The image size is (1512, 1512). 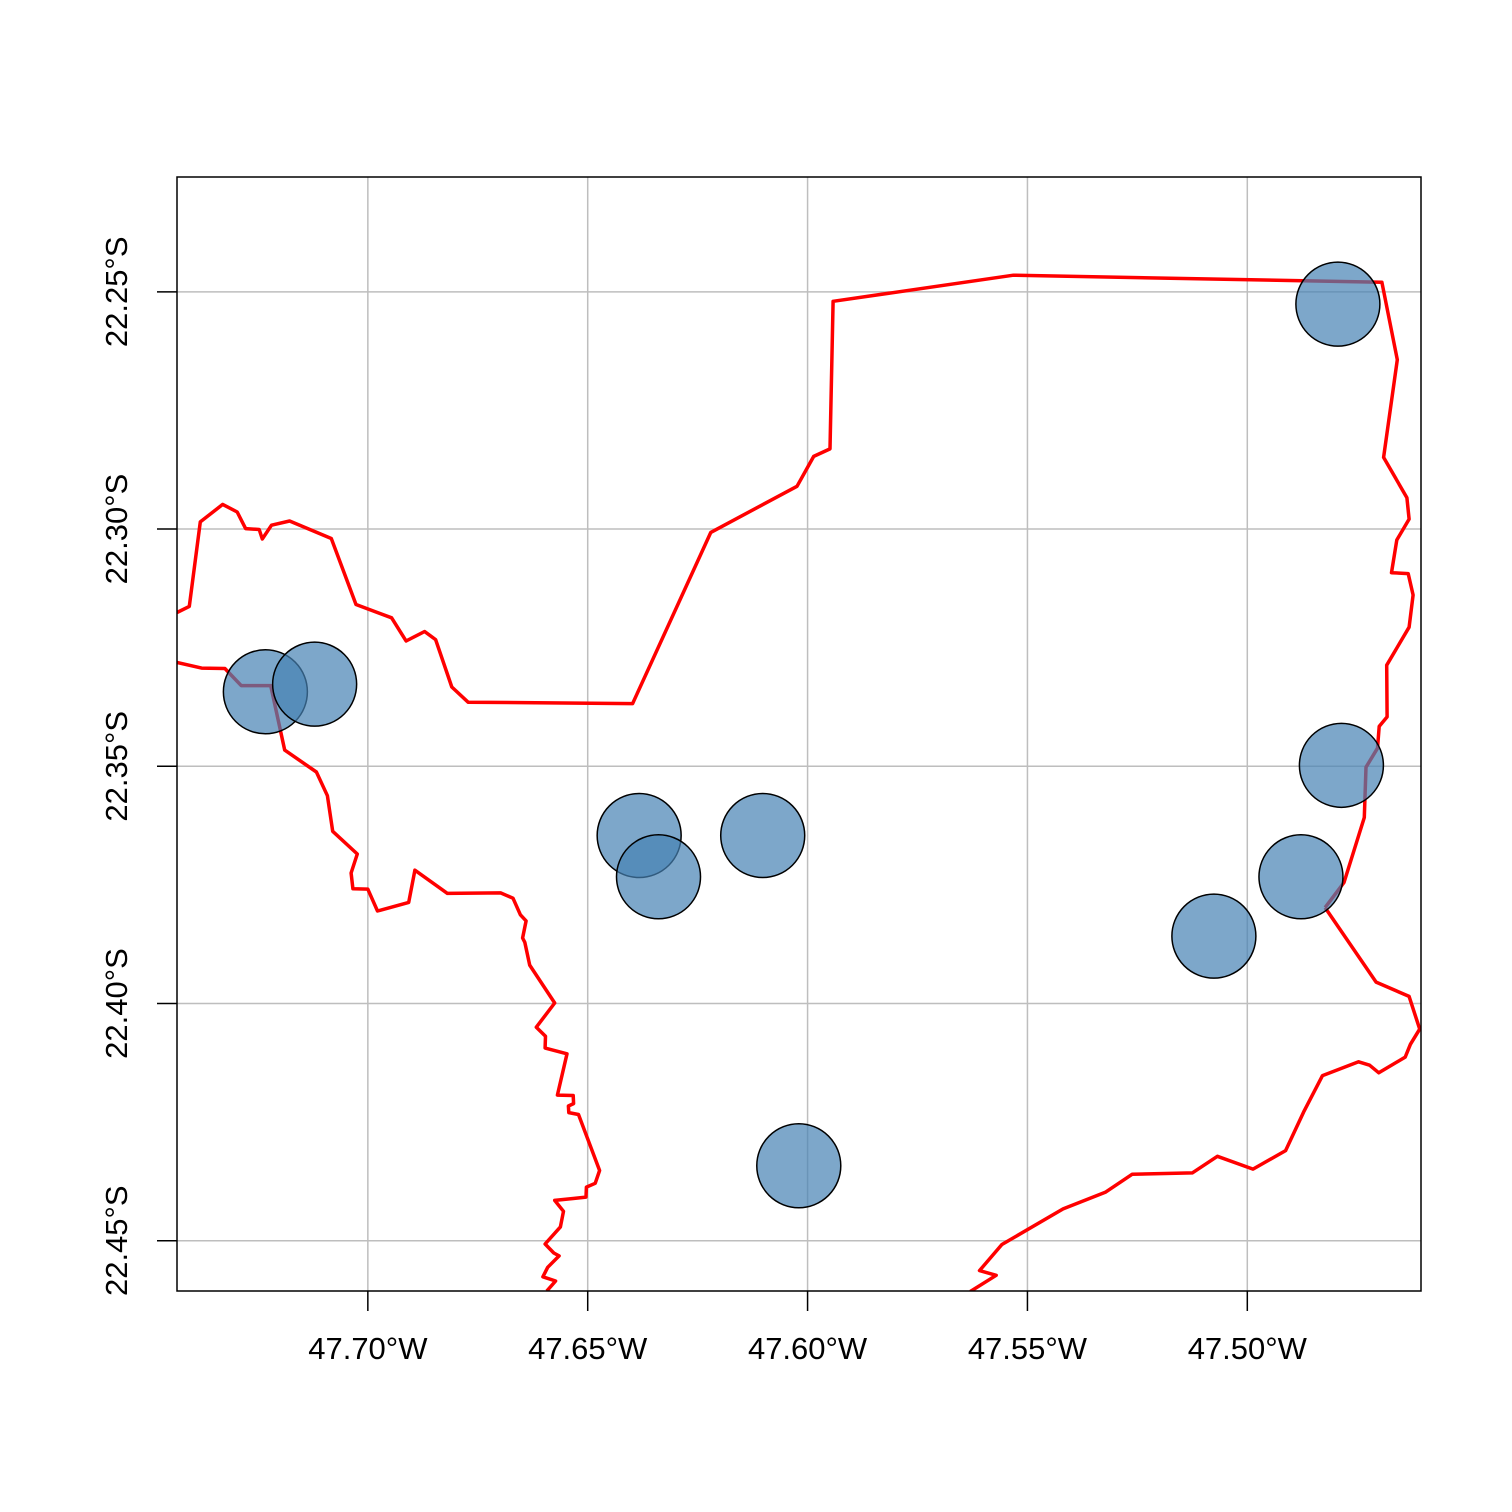 I want to click on x-tick-label: 47.55°W, so click(x=1028, y=1348).